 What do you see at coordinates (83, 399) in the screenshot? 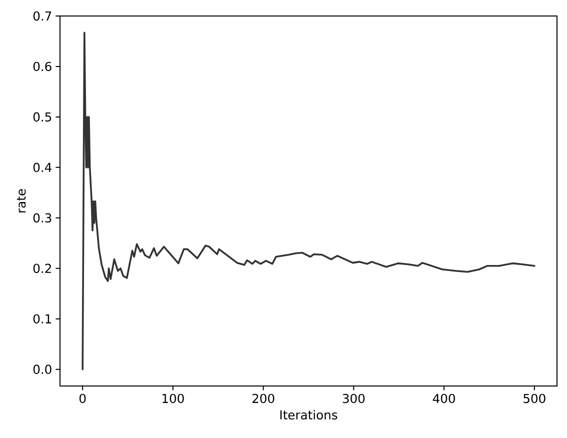
I see `x-tick-label: 0` at bounding box center [83, 399].